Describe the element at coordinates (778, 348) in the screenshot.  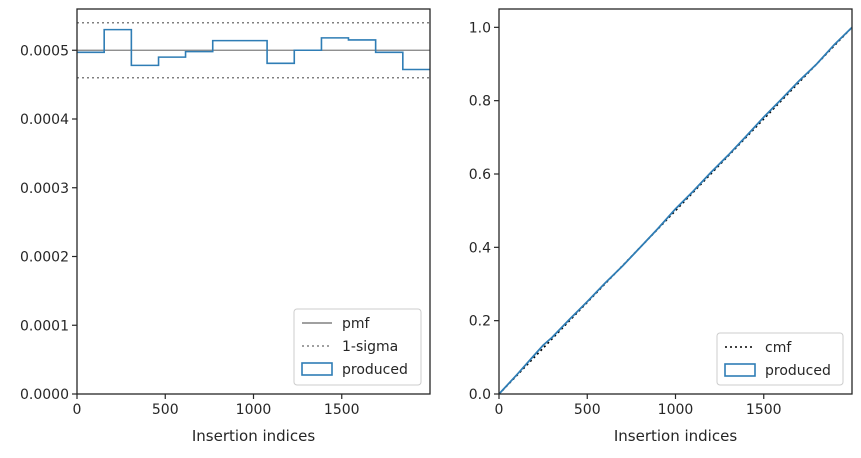
I see `legend-label-cmf: cmf` at that location.